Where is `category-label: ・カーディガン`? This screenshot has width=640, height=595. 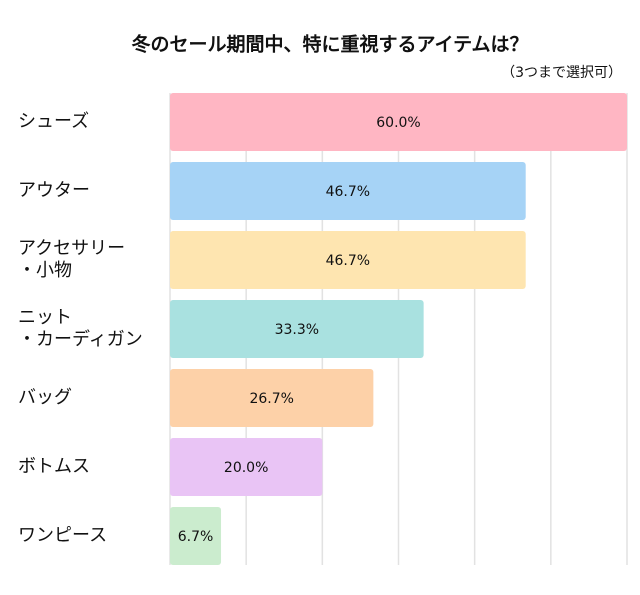 category-label: ・カーディガン is located at coordinates (80, 339).